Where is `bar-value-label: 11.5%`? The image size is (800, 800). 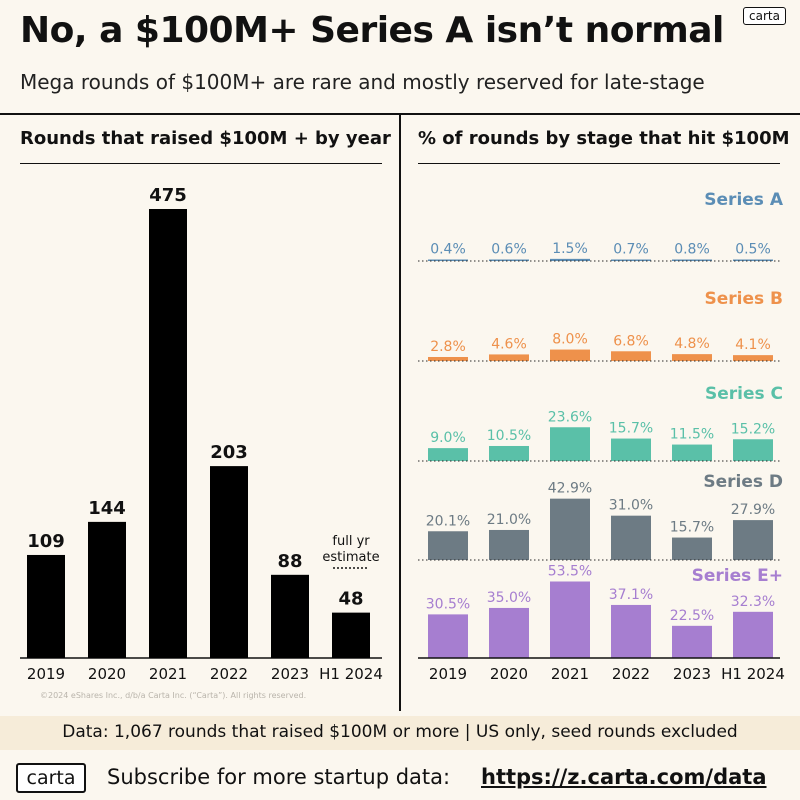 bar-value-label: 11.5% is located at coordinates (692, 435).